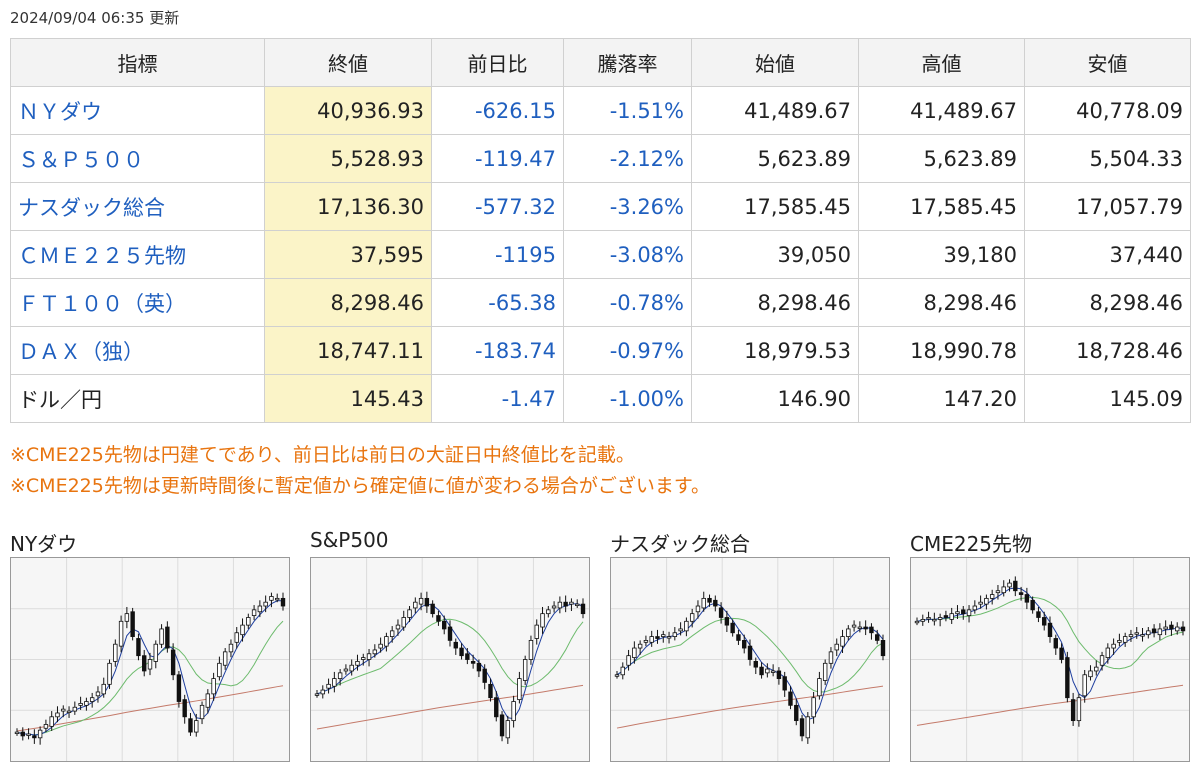  Describe the element at coordinates (497, 350) in the screenshot. I see `change-value: -183.74` at that location.